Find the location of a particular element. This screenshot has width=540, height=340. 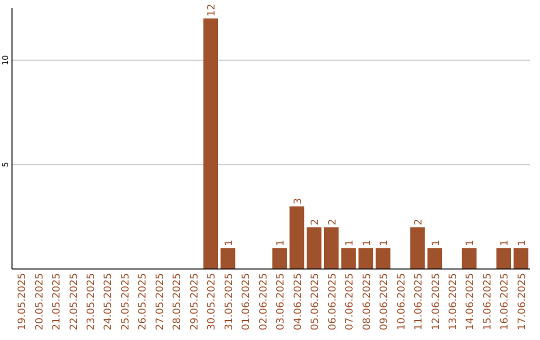

x-tick-label: 30.05.2025 is located at coordinates (212, 301).